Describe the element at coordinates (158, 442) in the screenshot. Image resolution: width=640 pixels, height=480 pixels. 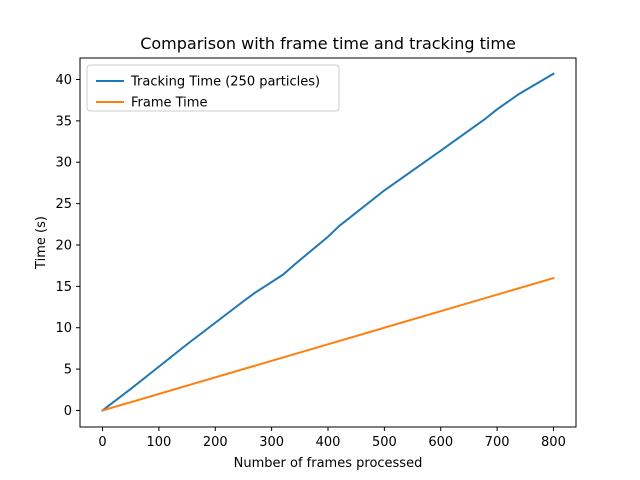
I see `x-tick-label: 100` at that location.